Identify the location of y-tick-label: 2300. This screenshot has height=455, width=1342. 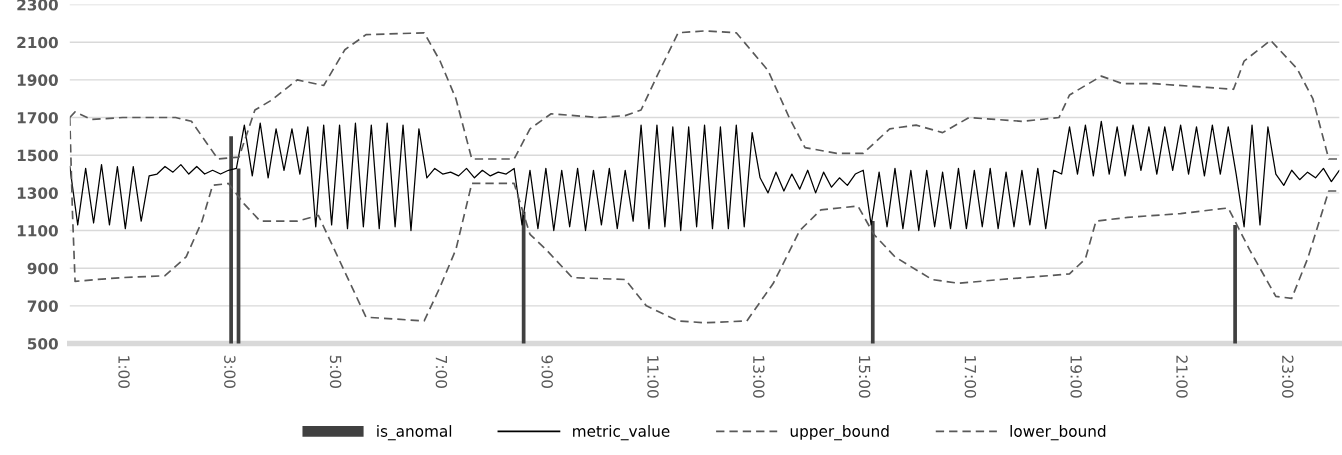
(37, 5).